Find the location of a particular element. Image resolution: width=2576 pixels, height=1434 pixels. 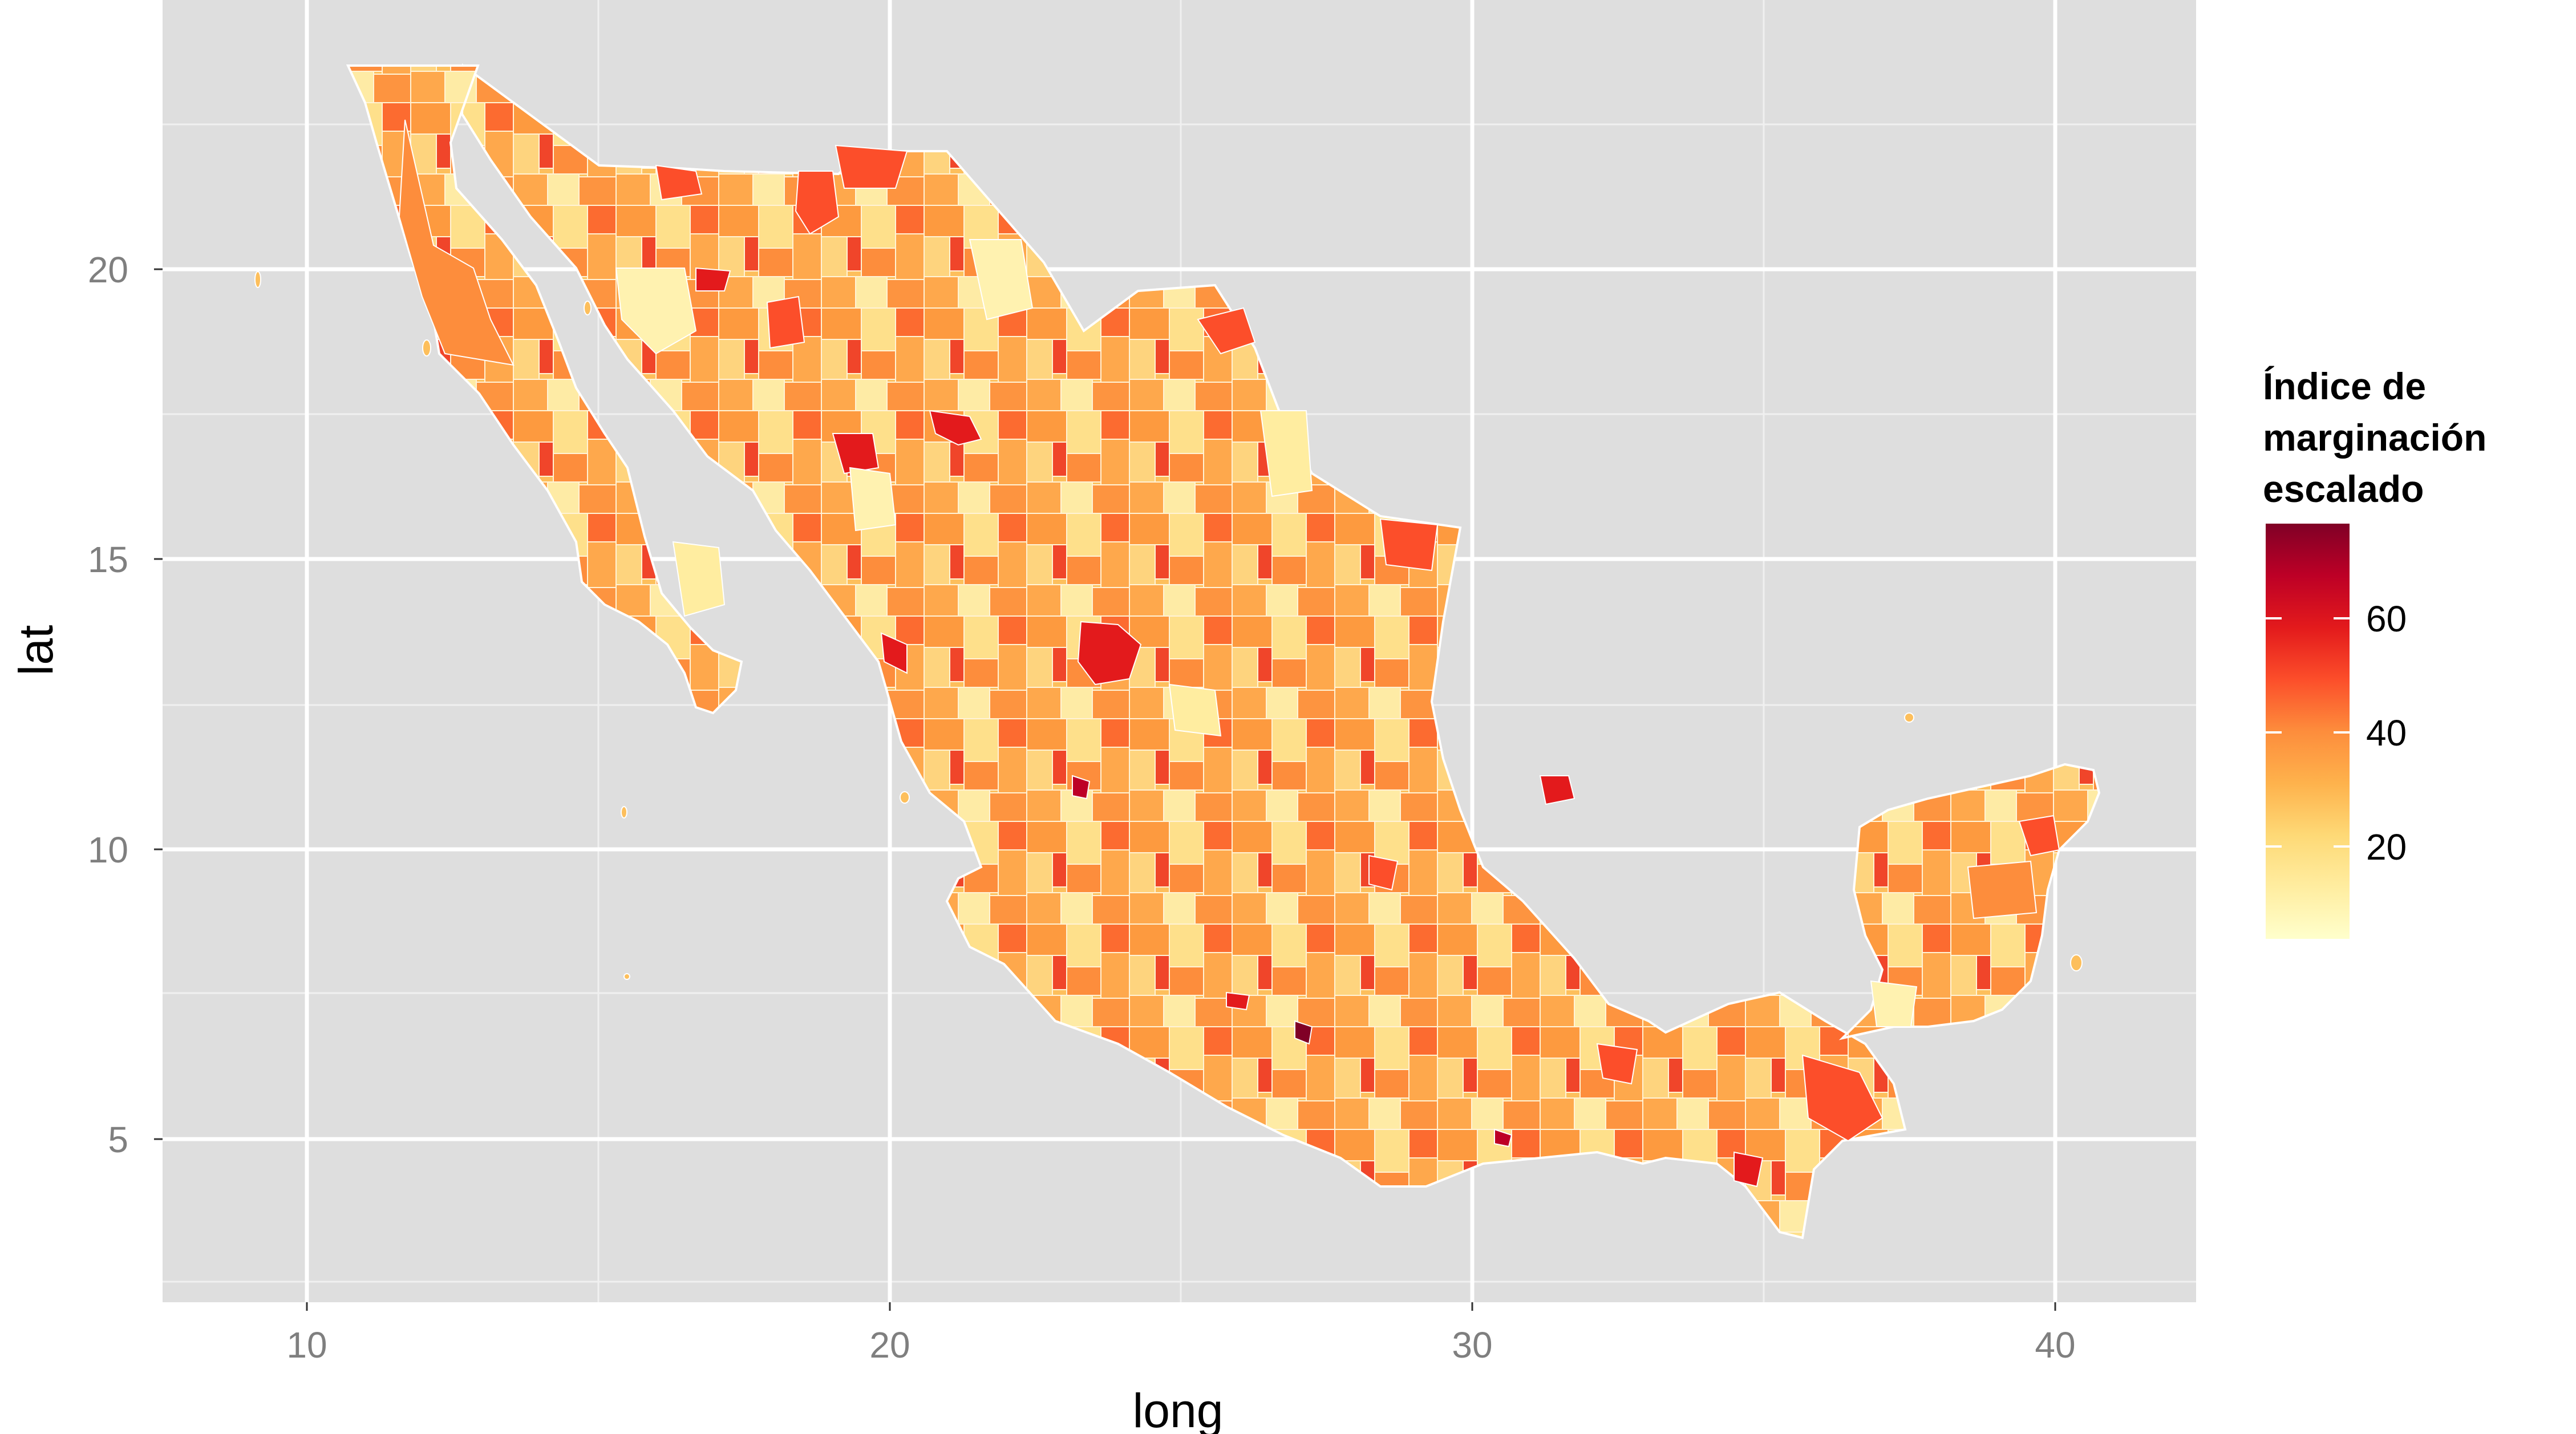

legend-title-line-1: Índice de is located at coordinates (2344, 386).